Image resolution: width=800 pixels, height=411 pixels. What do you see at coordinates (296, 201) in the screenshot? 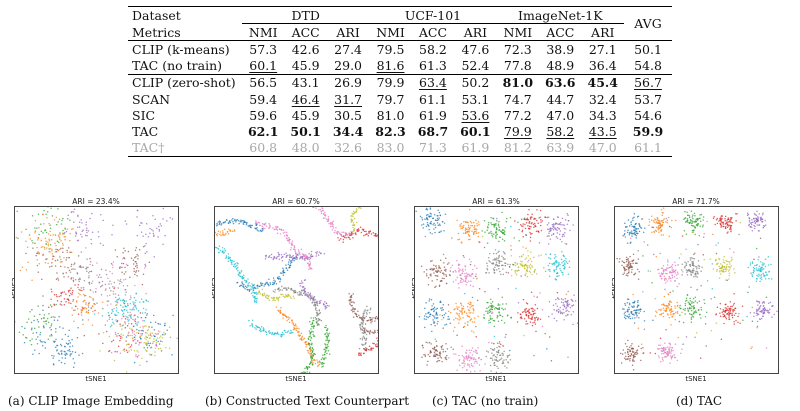
I see `ari-label: ARI = 60.7%` at bounding box center [296, 201].